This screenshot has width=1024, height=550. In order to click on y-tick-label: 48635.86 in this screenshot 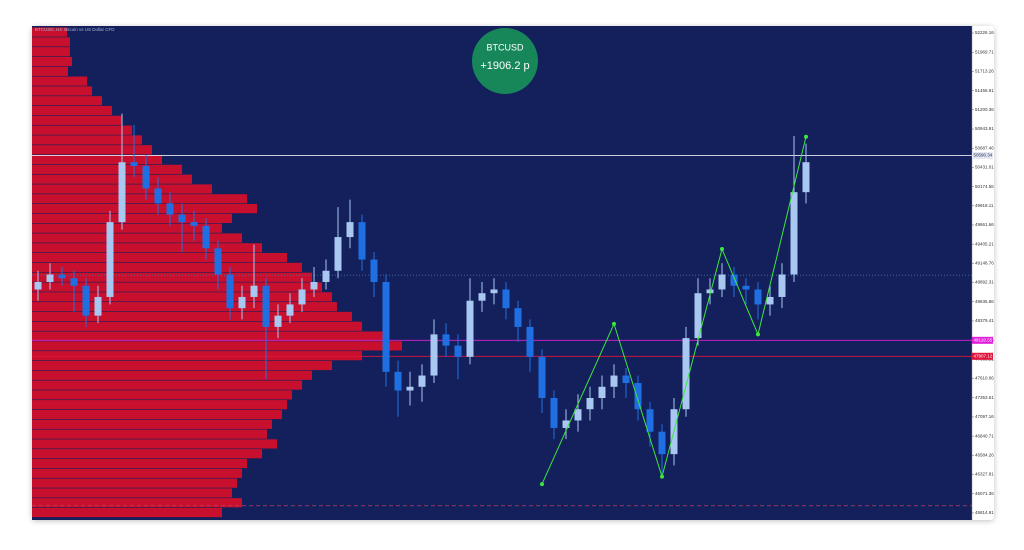, I will do `click(984, 301)`.